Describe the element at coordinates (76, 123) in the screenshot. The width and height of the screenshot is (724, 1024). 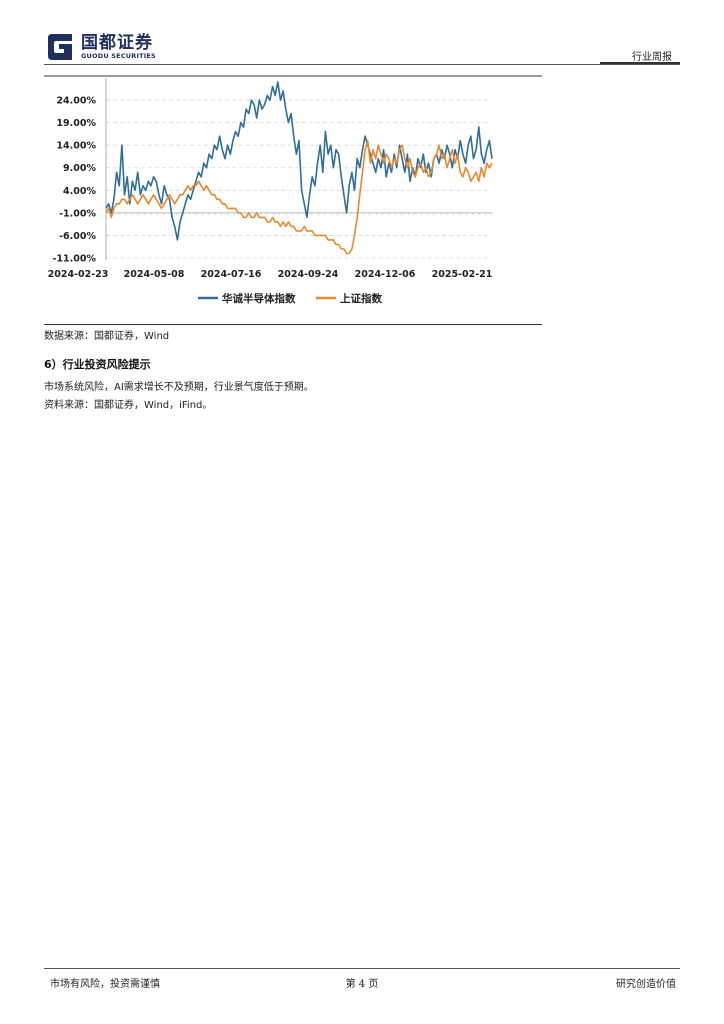
I see `y-tick-label: 19.00%` at that location.